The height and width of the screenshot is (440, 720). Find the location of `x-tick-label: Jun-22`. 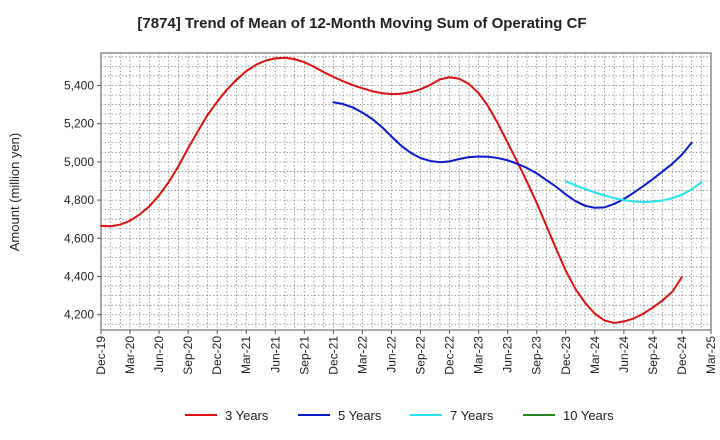

x-tick-label: Jun-22 is located at coordinates (391, 354).